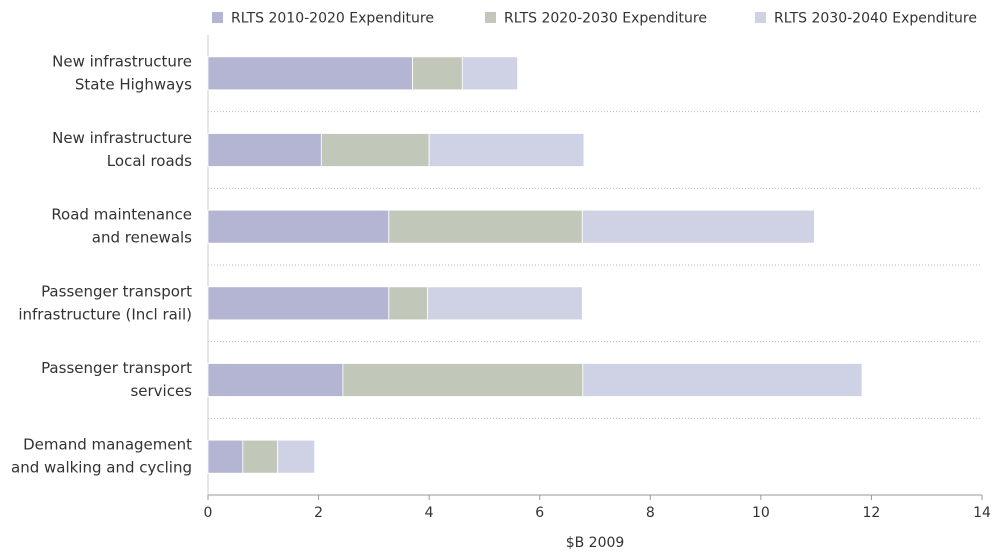 The image size is (994, 552). Describe the element at coordinates (149, 161) in the screenshot. I see `y-tick-label: Local roads` at that location.